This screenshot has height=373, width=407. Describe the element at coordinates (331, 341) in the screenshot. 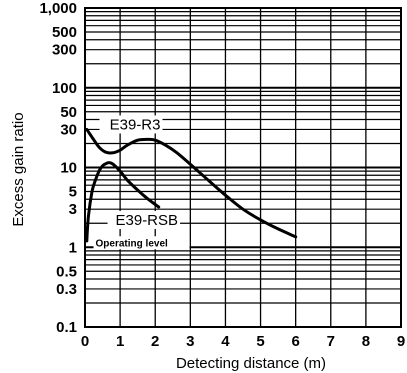

I see `x-tick-label: 7` at that location.